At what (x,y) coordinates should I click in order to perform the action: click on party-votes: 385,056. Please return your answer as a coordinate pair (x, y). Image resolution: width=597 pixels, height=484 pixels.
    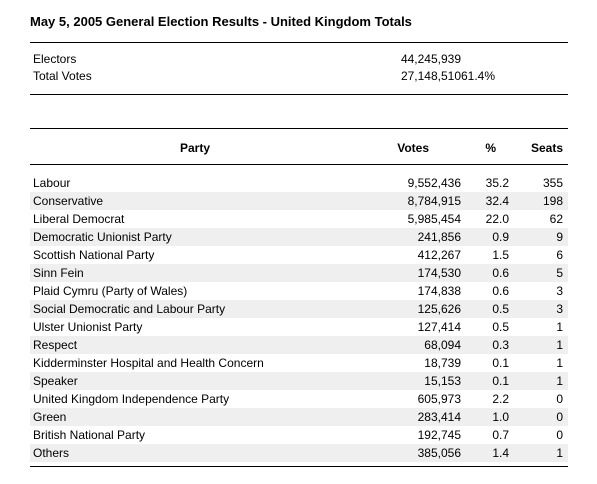
    Looking at the image, I should click on (439, 453).